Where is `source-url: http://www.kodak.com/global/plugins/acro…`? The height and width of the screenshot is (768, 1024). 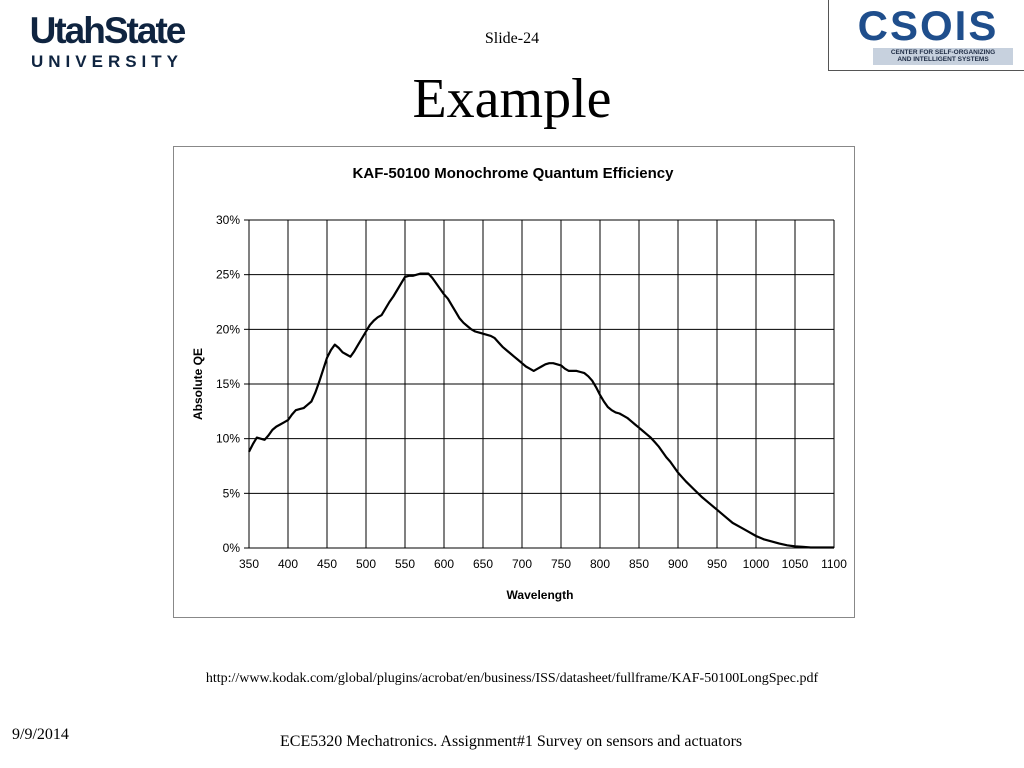
source-url: http://www.kodak.com/global/plugins/acro… is located at coordinates (512, 678).